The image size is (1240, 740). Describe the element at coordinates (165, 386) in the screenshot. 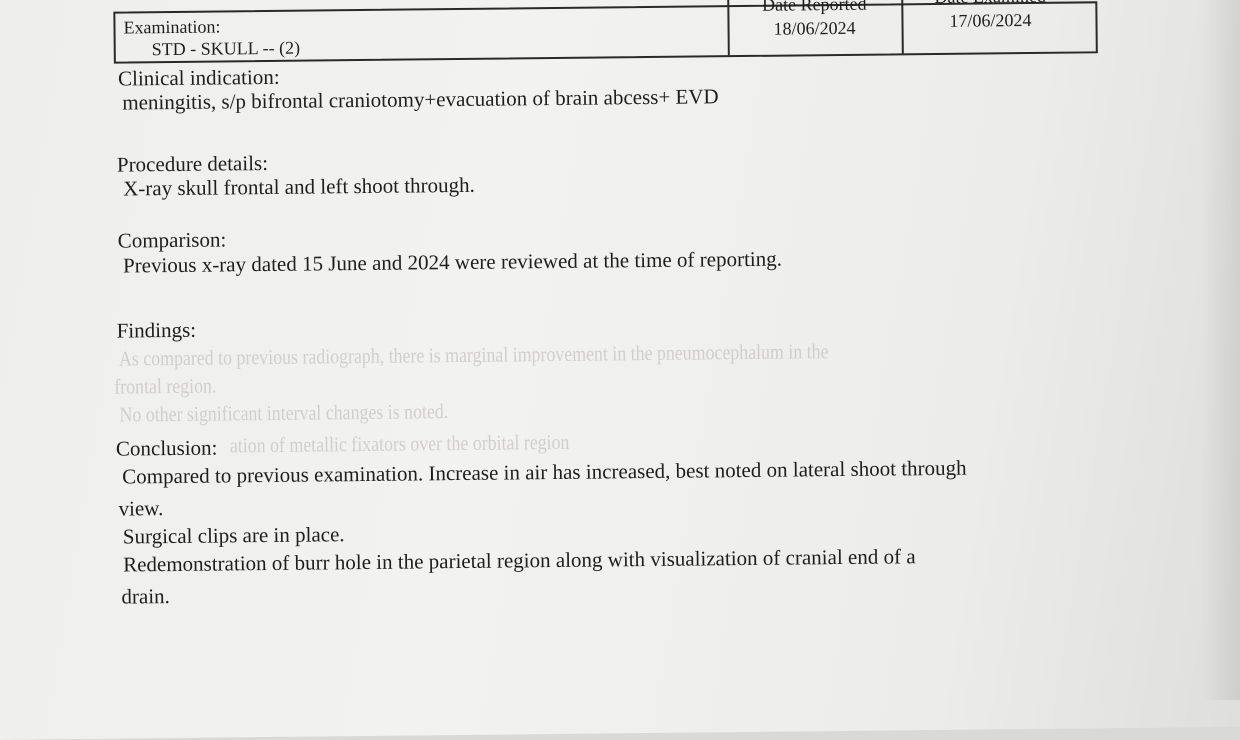

I see `findings-show-through-line: frontal region.` at that location.